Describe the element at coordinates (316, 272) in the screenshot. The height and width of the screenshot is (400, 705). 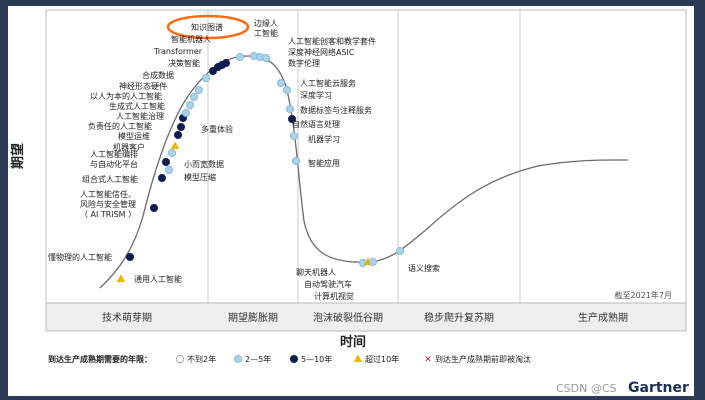
I see `data-point-label: 聊天机器人` at that location.